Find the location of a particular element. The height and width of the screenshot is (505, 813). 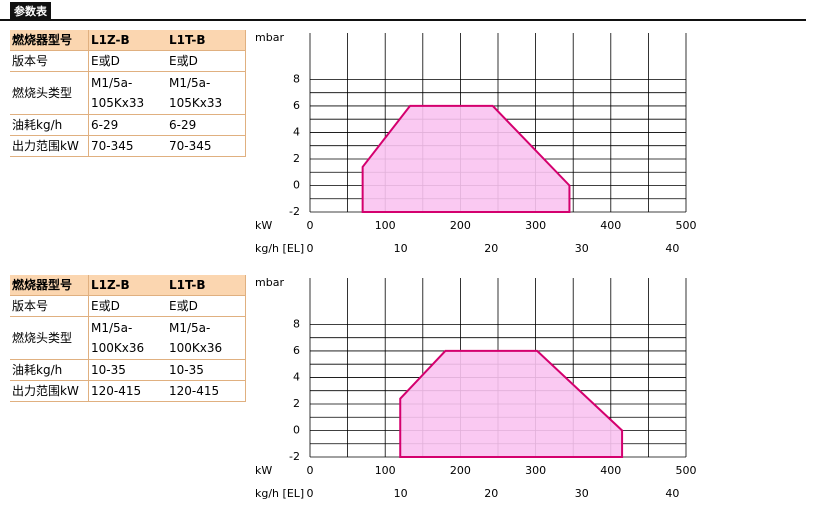

table-row: 出力范围kW 70-345 70-345 is located at coordinates (128, 146).